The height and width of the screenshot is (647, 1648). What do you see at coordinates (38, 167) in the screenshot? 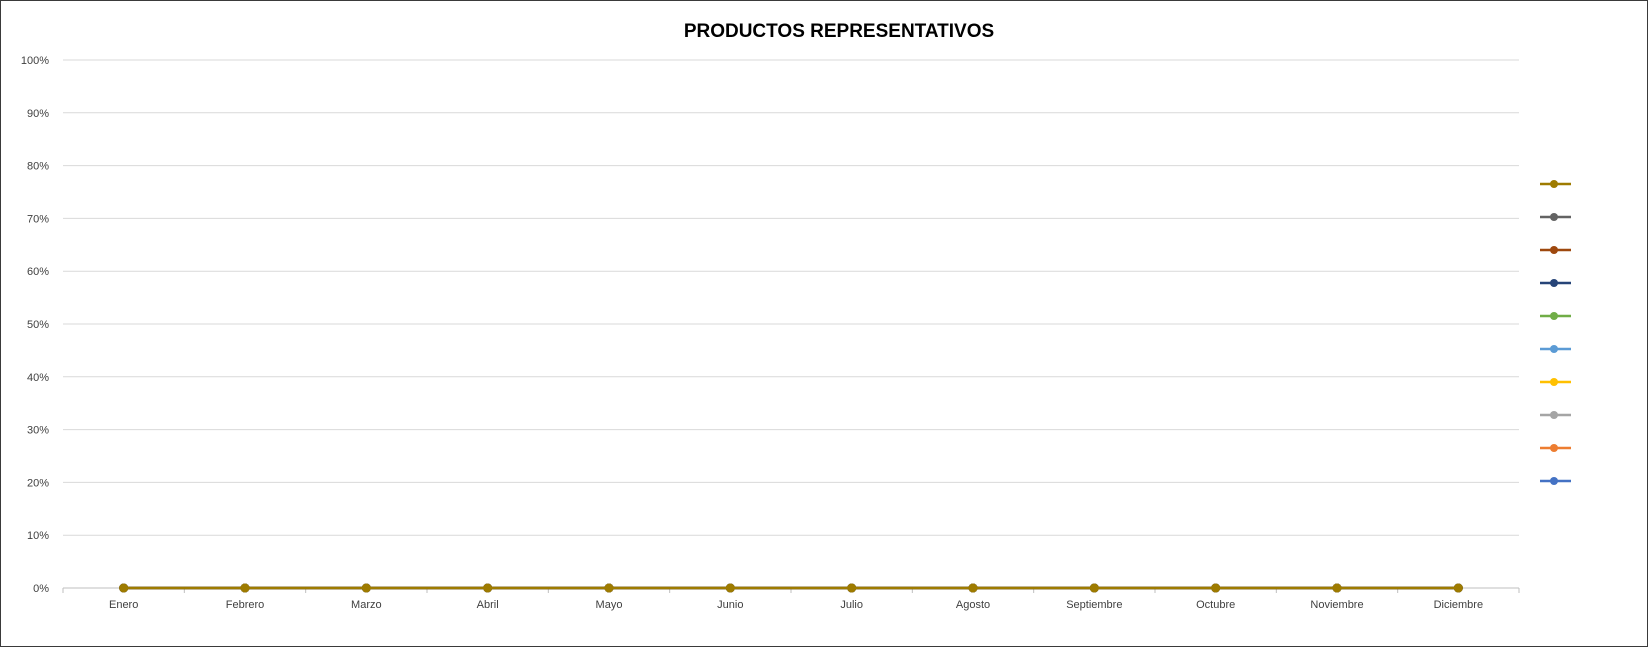
I see `y-tick-label: 80%` at bounding box center [38, 167].